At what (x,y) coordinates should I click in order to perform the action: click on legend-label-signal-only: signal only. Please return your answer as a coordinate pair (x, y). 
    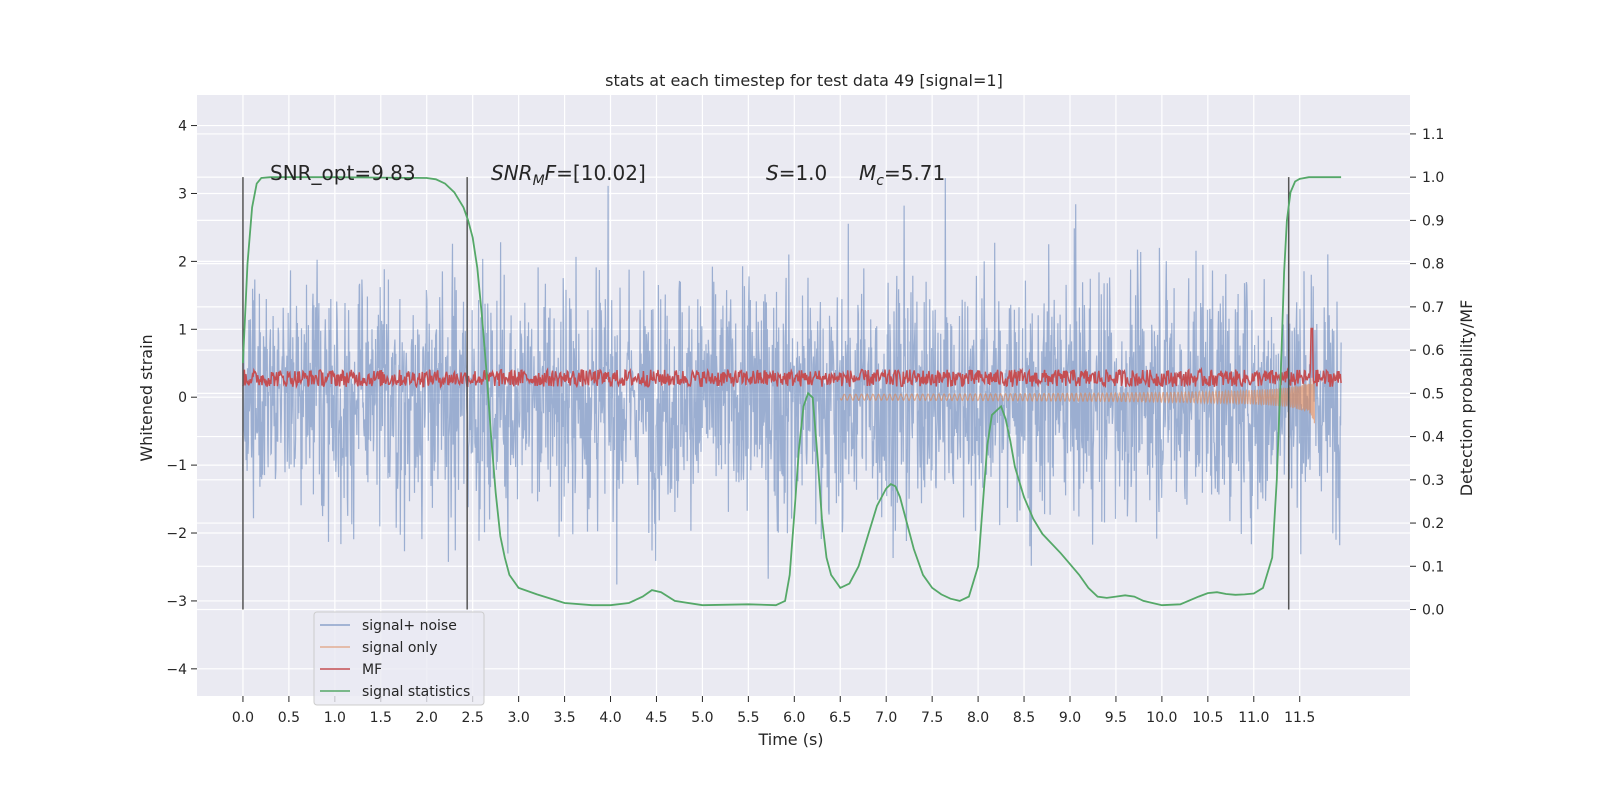
    Looking at the image, I should click on (399, 648).